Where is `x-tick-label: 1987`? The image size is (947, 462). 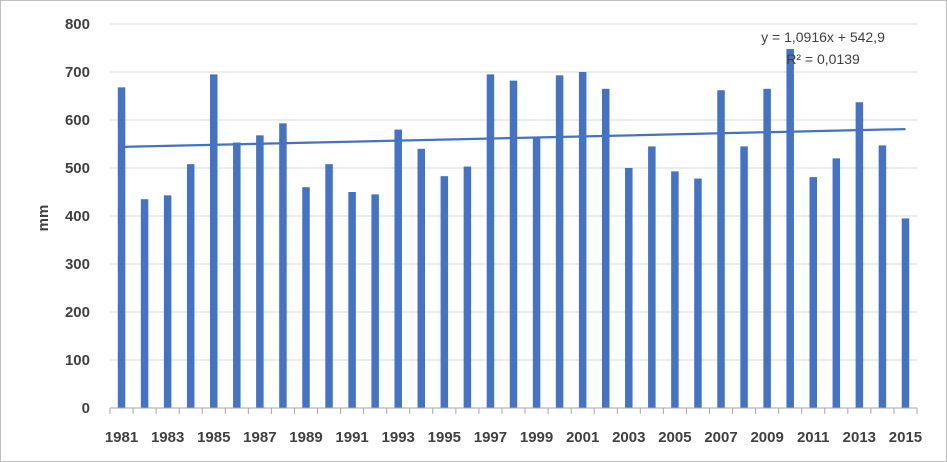 x-tick-label: 1987 is located at coordinates (259, 437).